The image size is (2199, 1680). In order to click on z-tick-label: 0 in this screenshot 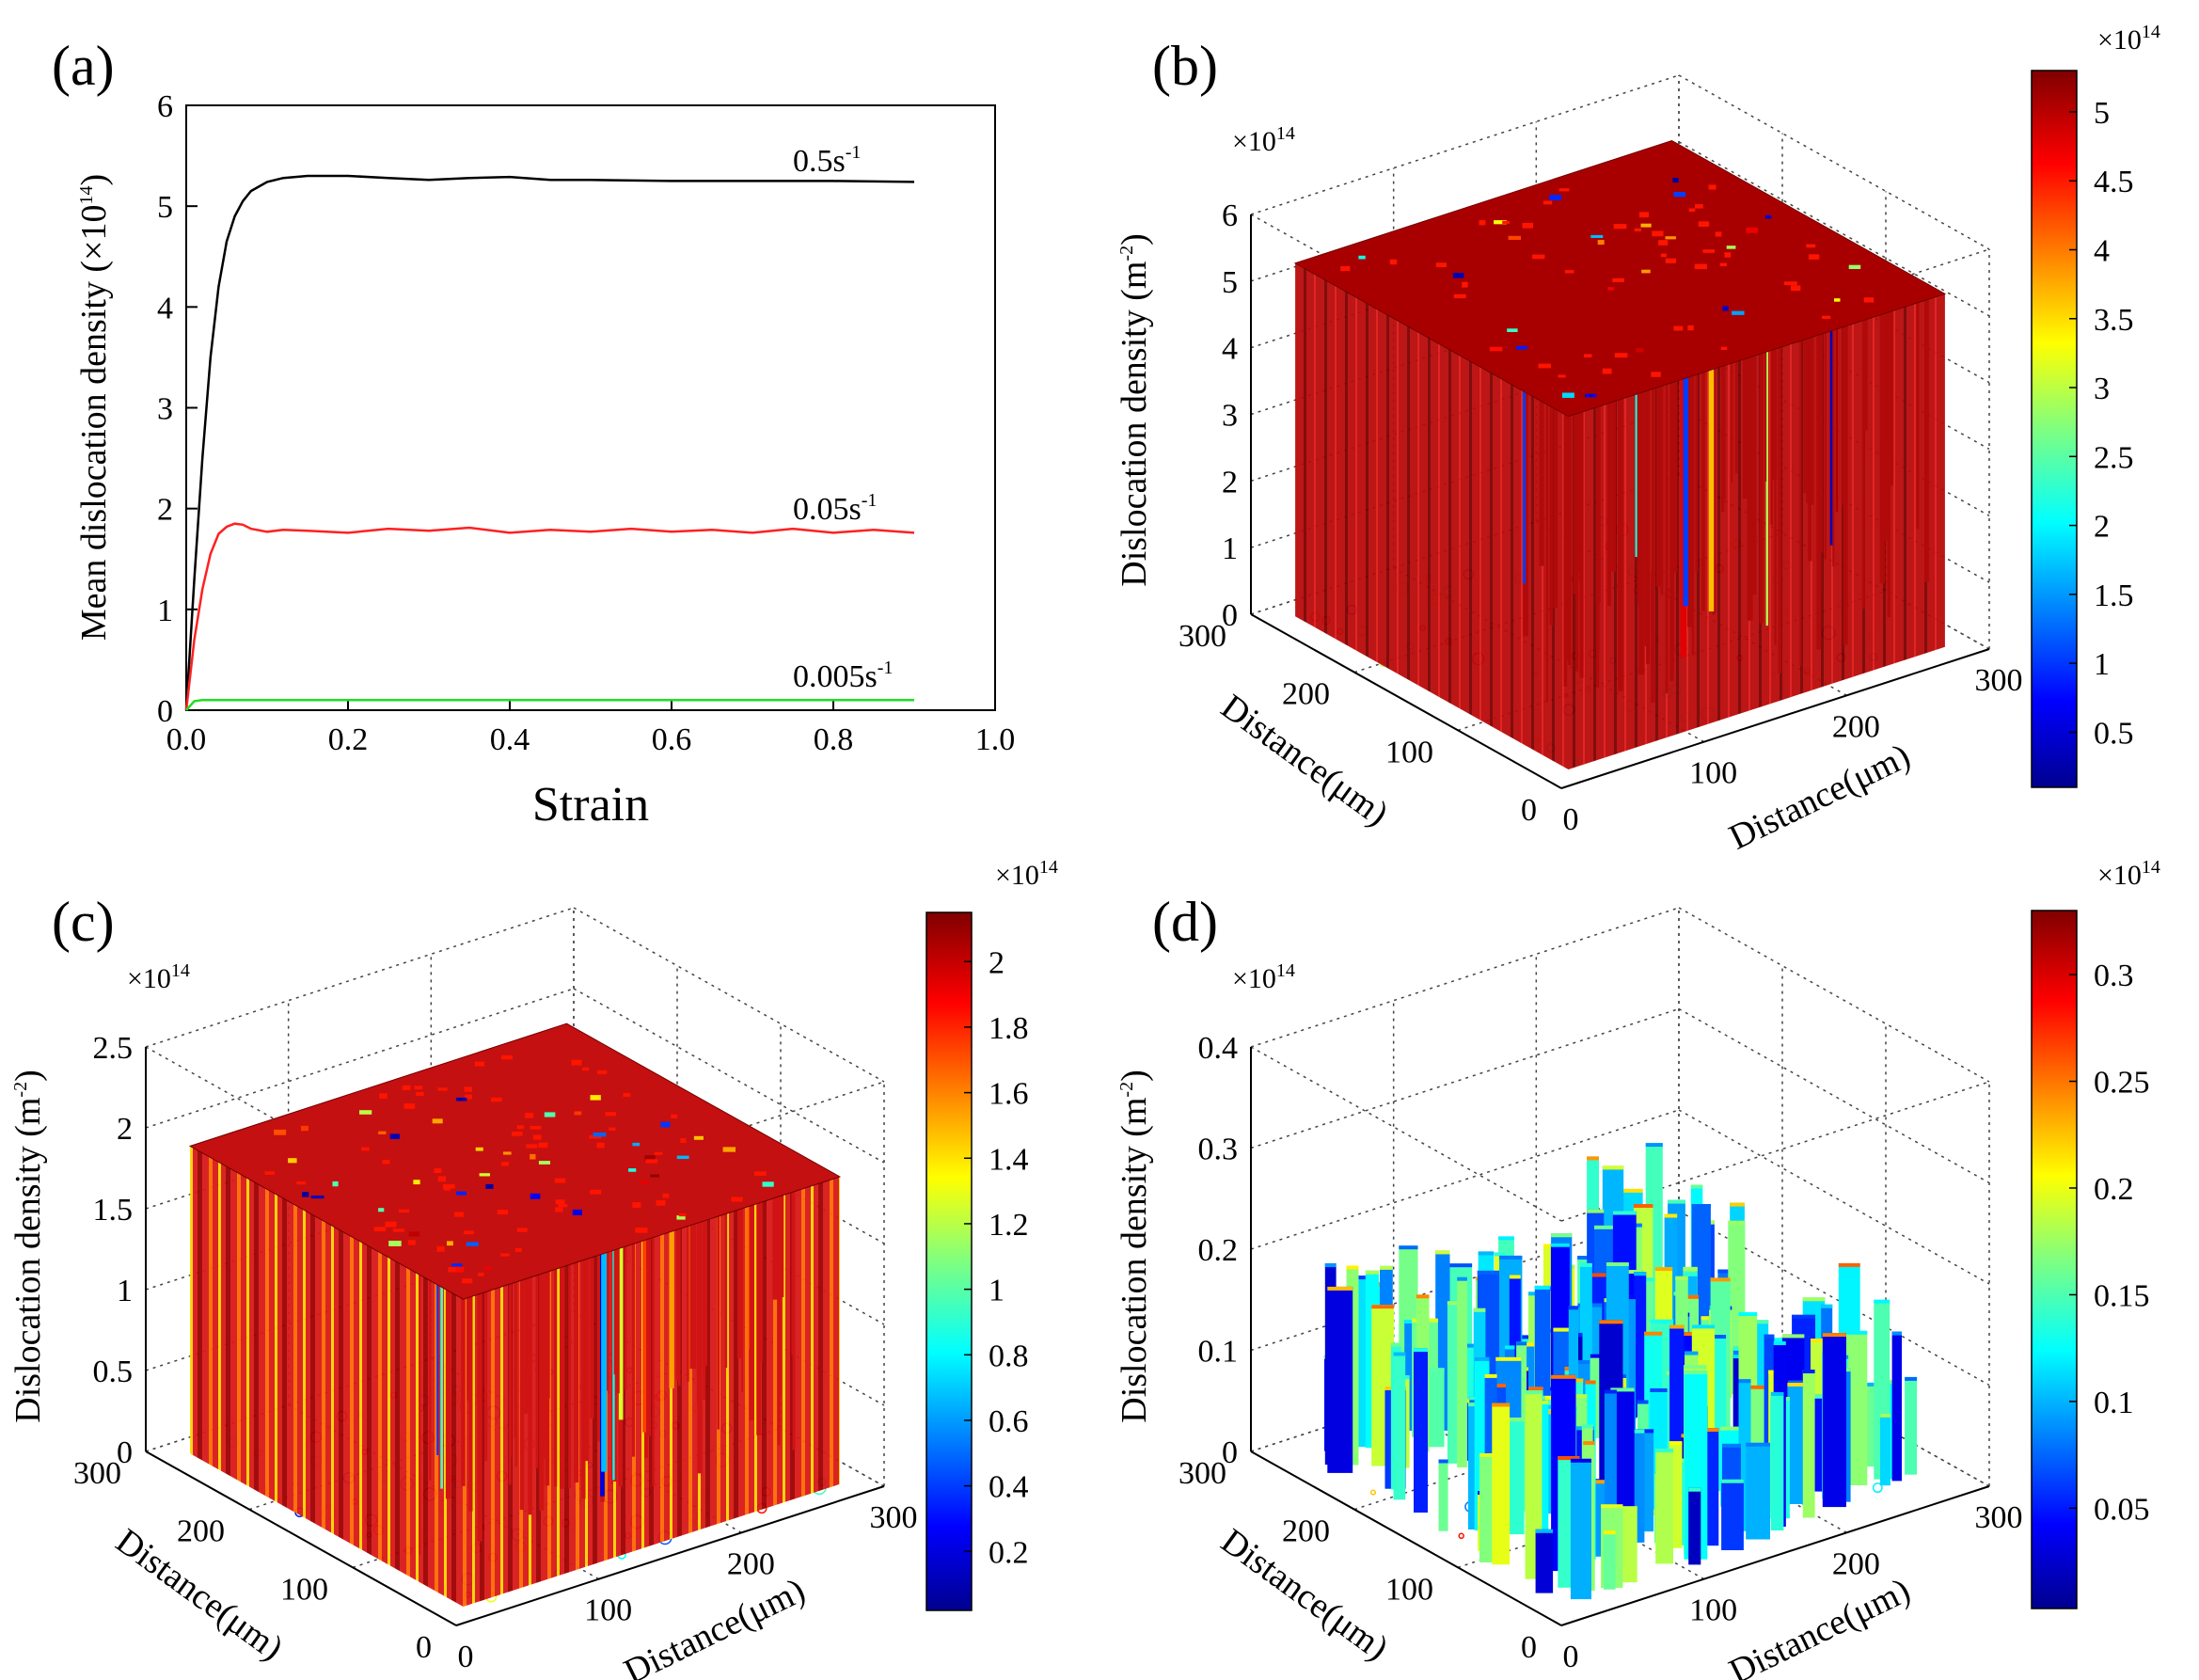, I will do `click(1230, 615)`.